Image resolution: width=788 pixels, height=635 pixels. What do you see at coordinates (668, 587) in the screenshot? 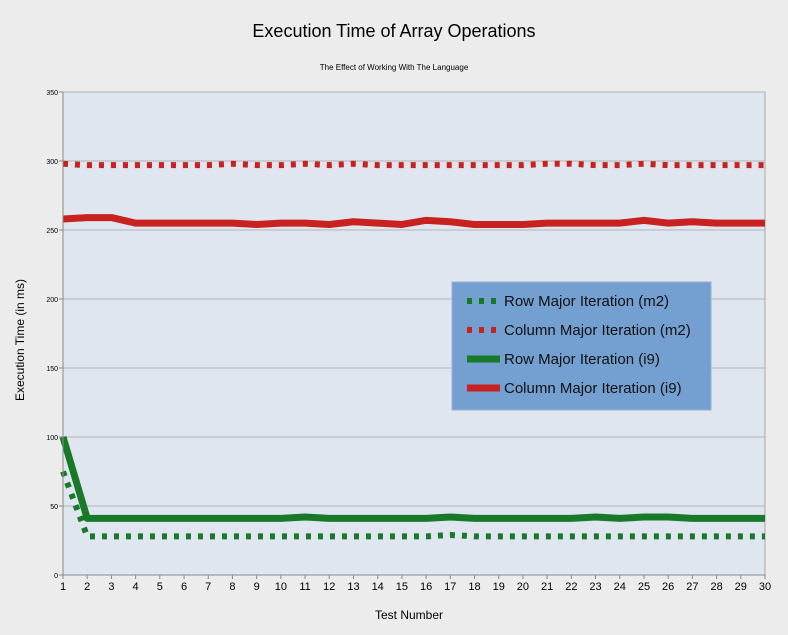
I see `x-tick-label: 26` at bounding box center [668, 587].